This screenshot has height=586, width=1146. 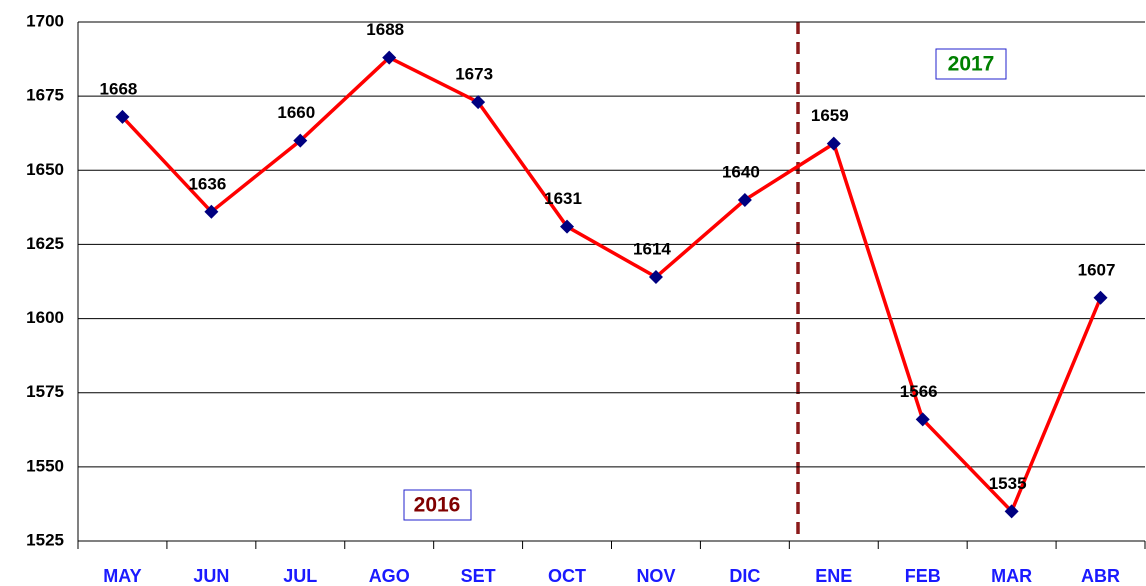 I want to click on data-label: 1614, so click(x=652, y=249).